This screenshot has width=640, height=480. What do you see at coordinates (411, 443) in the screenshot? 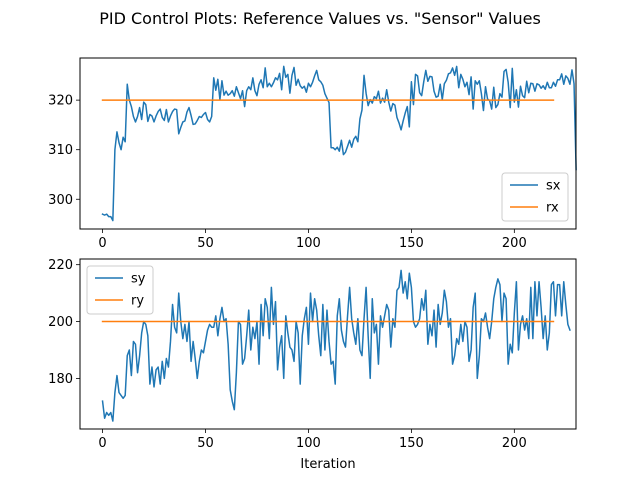
I see `bottom-xtick-label-150: 150` at bounding box center [411, 443].